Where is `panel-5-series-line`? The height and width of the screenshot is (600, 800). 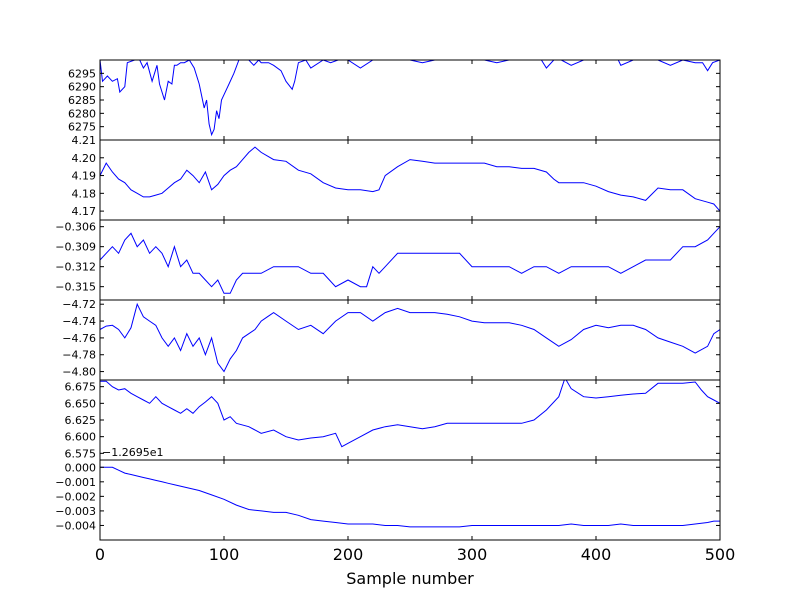 panel-5-series-line is located at coordinates (410, 414).